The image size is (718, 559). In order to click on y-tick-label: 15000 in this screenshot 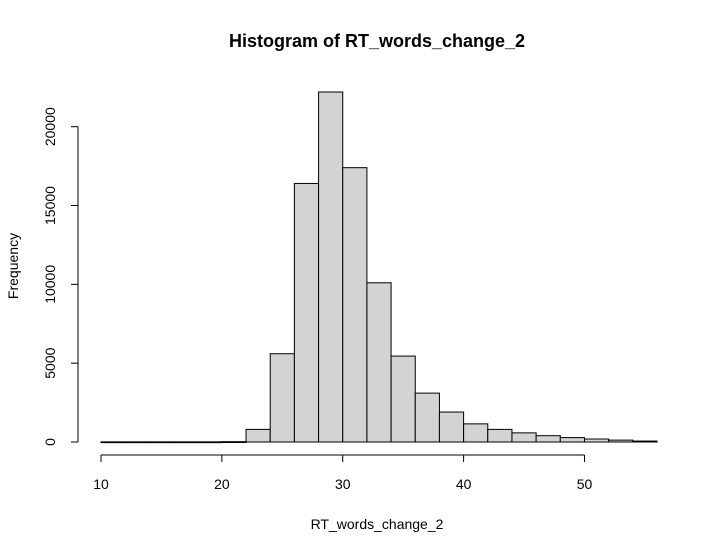, I will do `click(50, 205)`.